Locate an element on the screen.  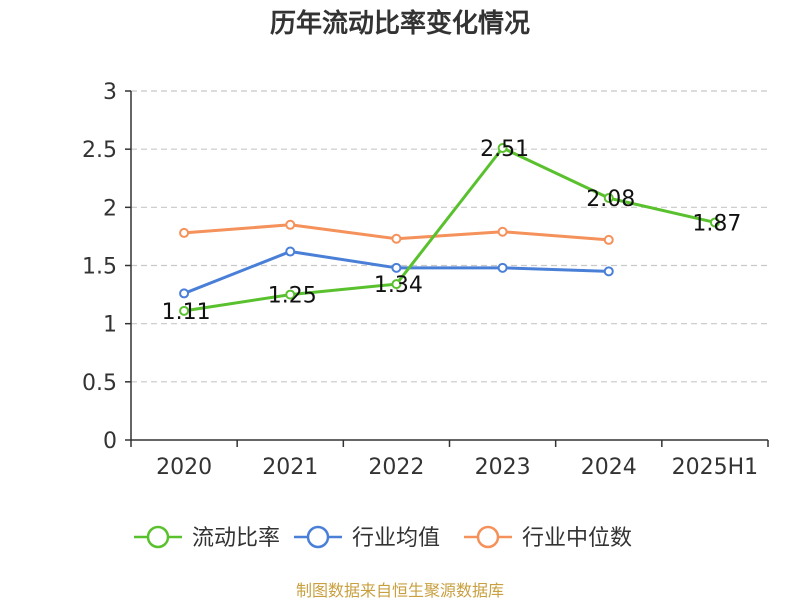
data-label: 2.51 is located at coordinates (504, 149).